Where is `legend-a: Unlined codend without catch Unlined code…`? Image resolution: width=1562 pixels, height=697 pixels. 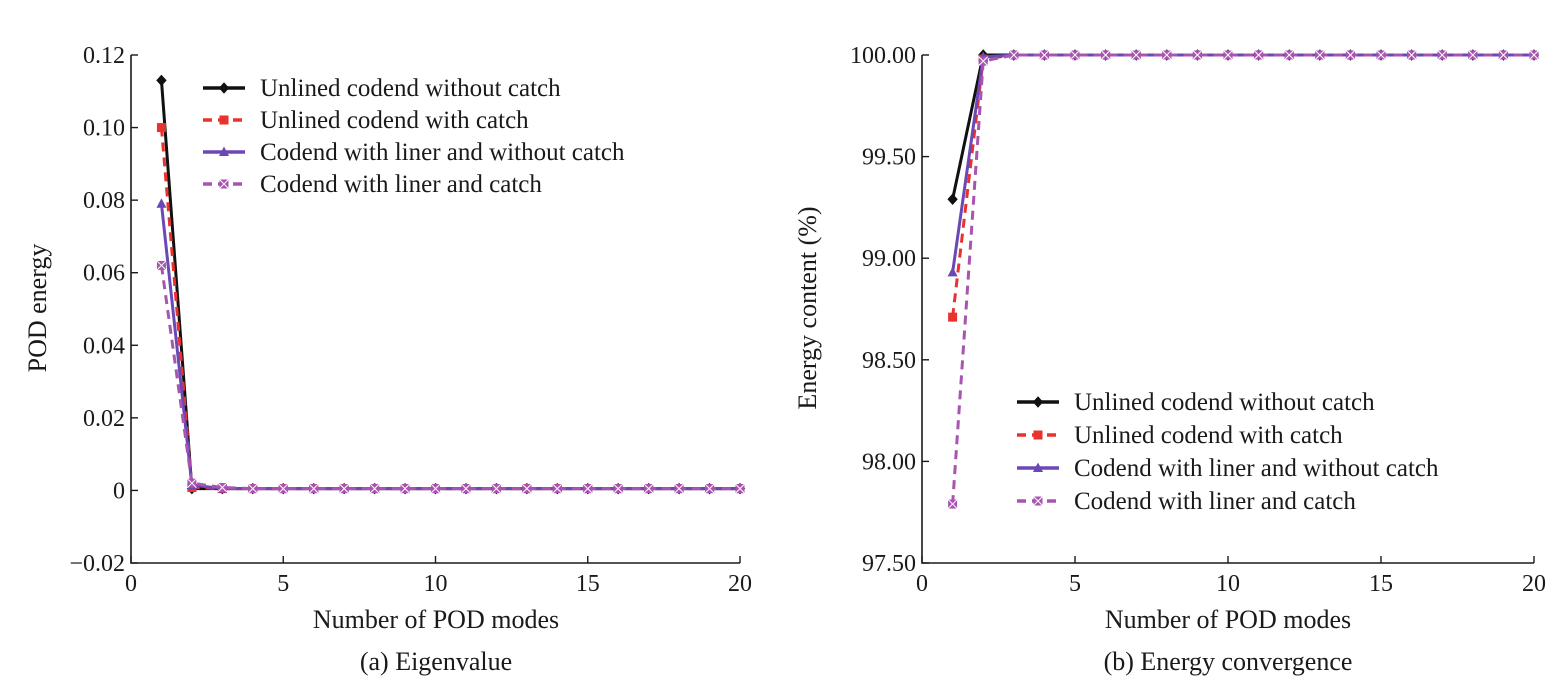
legend-a: Unlined codend without catch Unlined code… is located at coordinates (414, 136).